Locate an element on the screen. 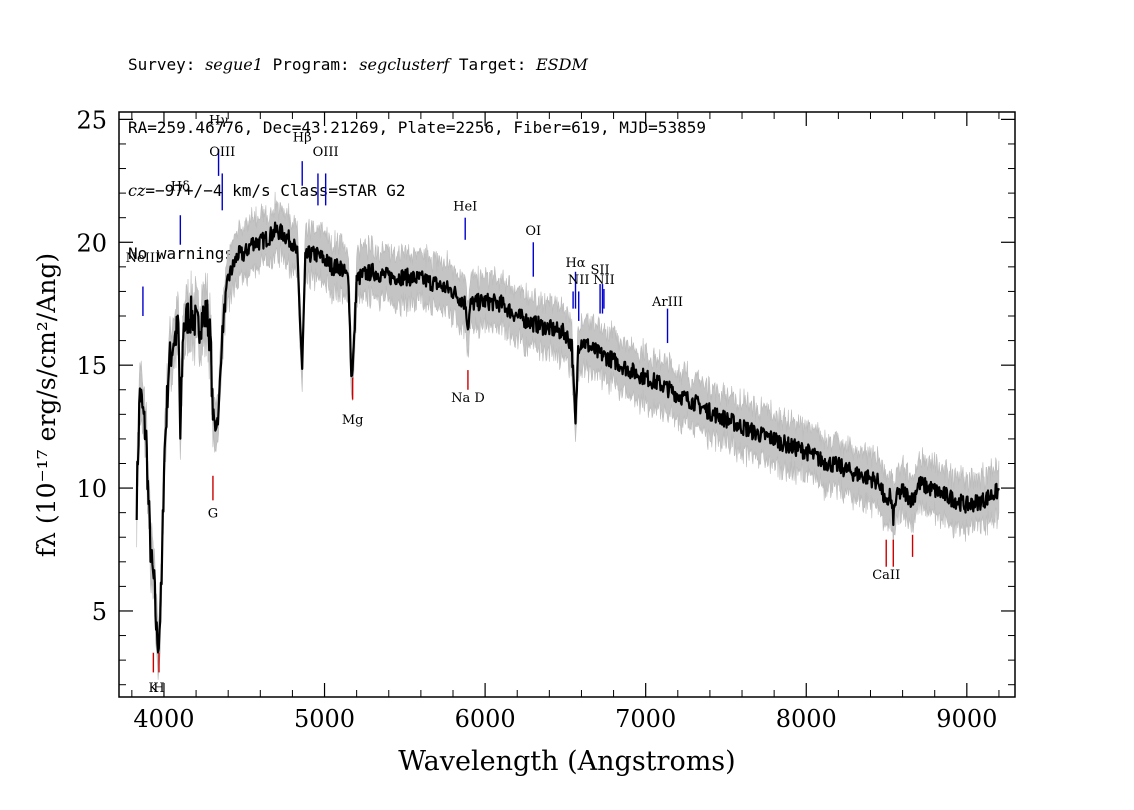 The image size is (1134, 810). header-line-3: cz=−97+/−4 km/s Class=STAR G2 is located at coordinates (417, 190).